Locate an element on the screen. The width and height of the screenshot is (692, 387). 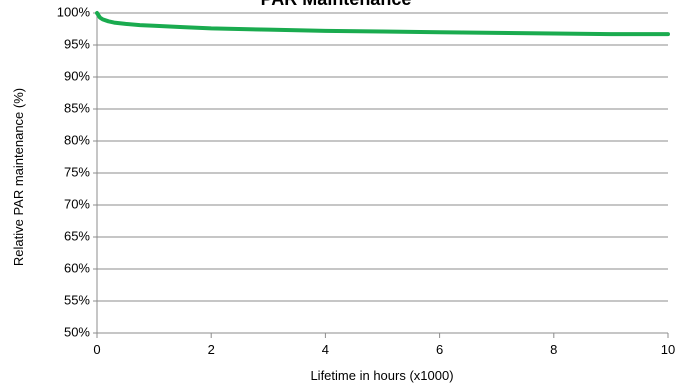
x-tick-label: 0 is located at coordinates (96, 349).